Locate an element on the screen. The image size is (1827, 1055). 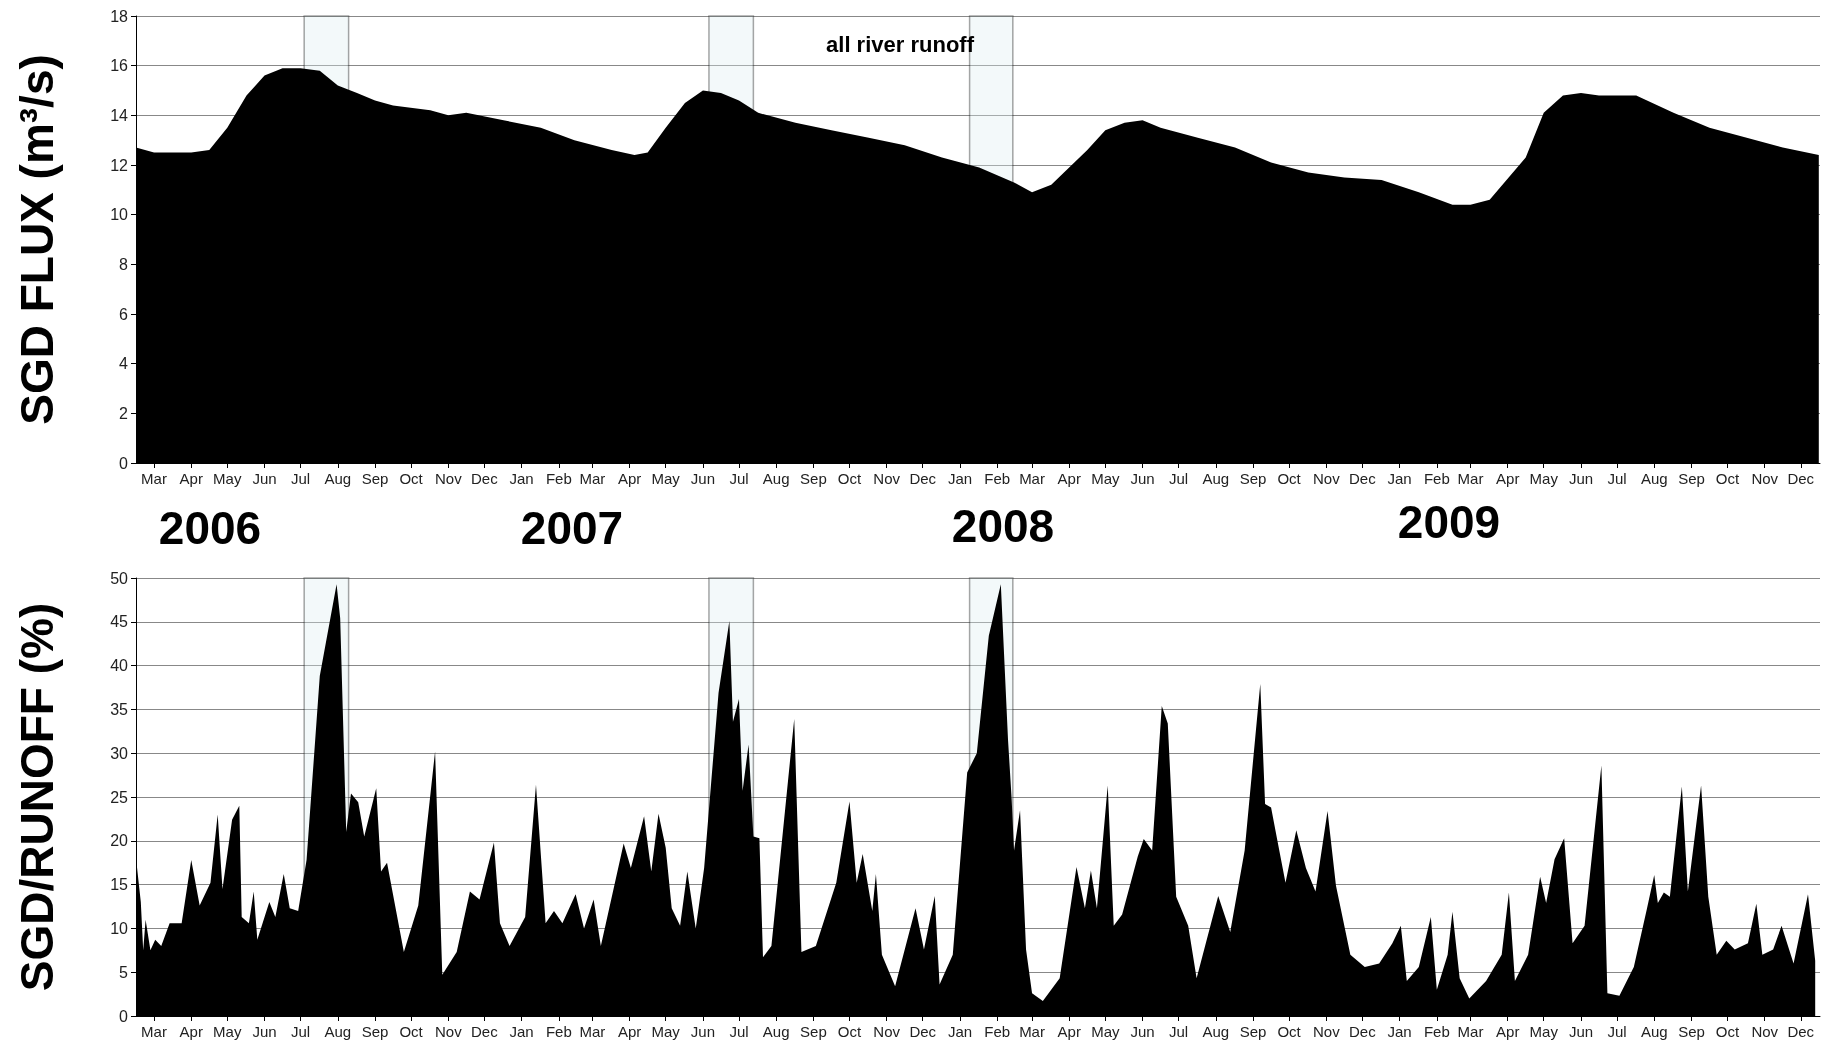
y-tick-label: 25 is located at coordinates (119, 797).